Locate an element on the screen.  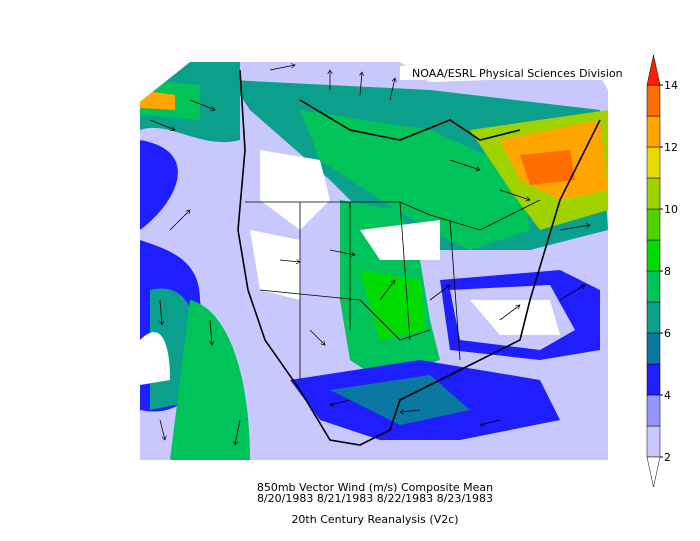
credit-box is located at coordinates (505, 73).